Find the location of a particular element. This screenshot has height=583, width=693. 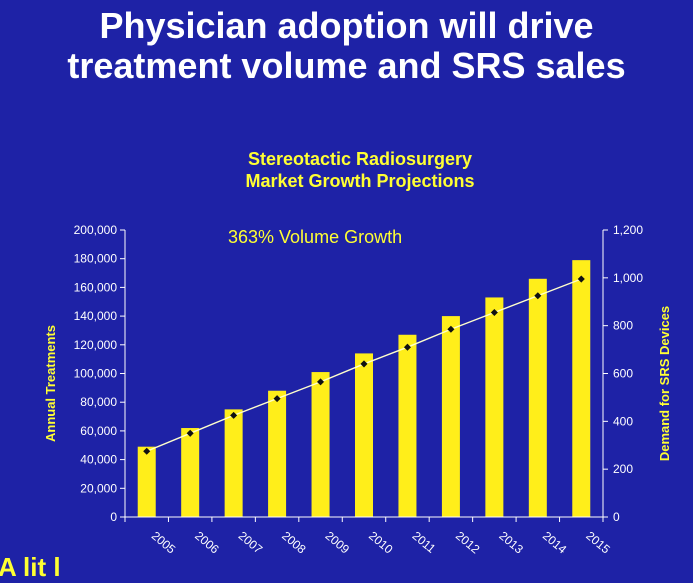

x-tick-label: 2009 is located at coordinates (338, 543).